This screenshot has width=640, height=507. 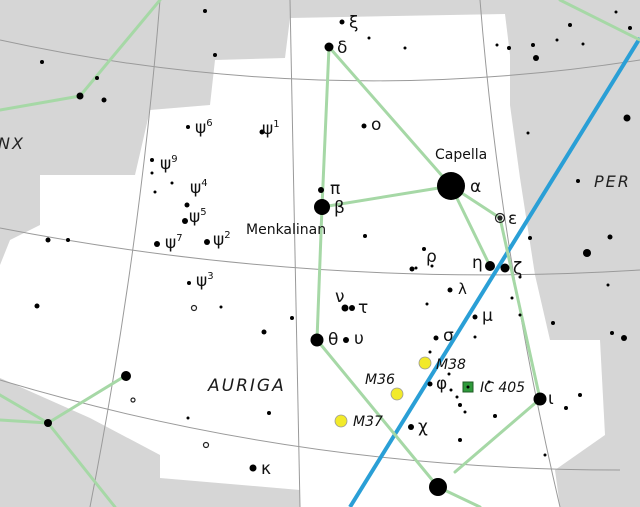 What do you see at coordinates (345, 308) in the screenshot?
I see `star-nu` at bounding box center [345, 308].